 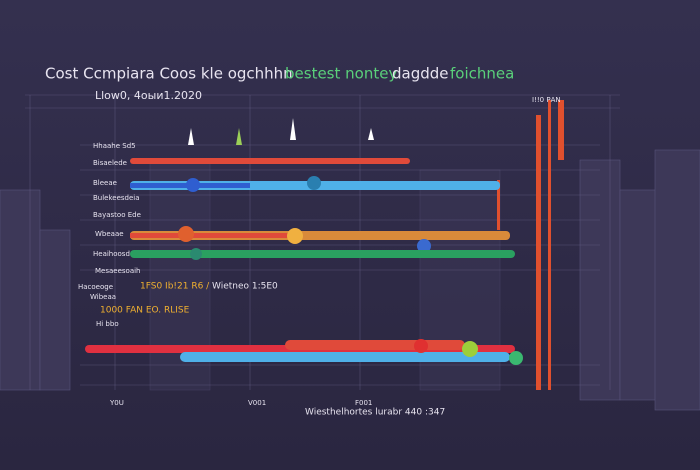 I want to click on row-label: Hi bbo, so click(x=107, y=324).